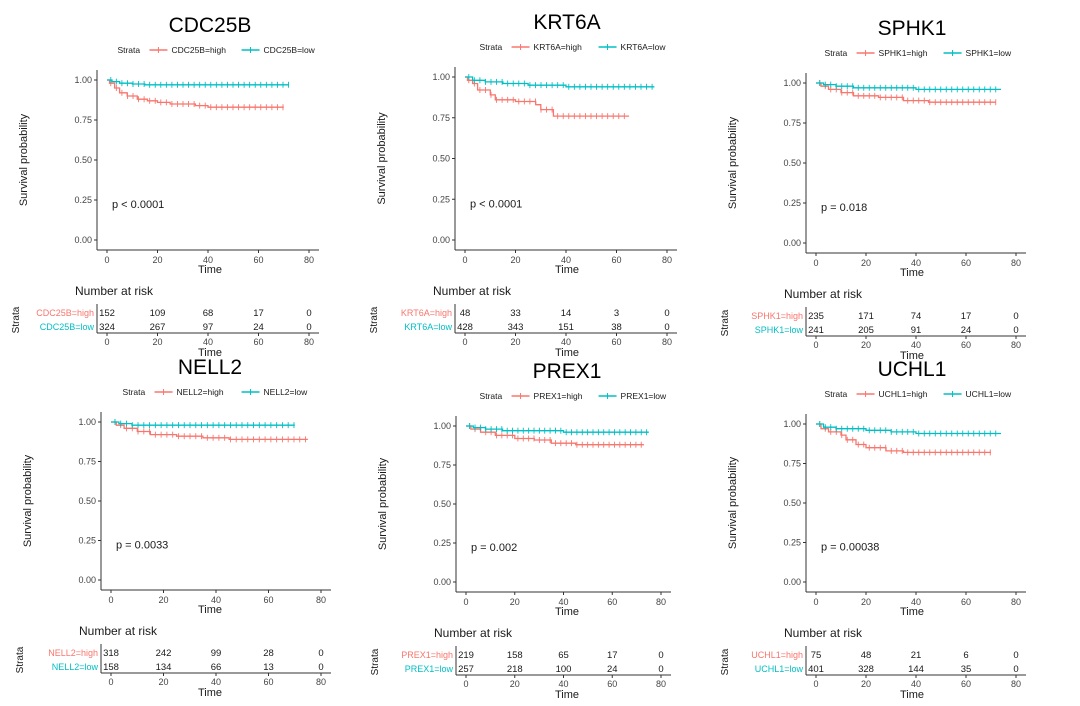 This screenshot has height=706, width=1080. Describe the element at coordinates (844, 208) in the screenshot. I see `p-value: p = 0.018` at that location.